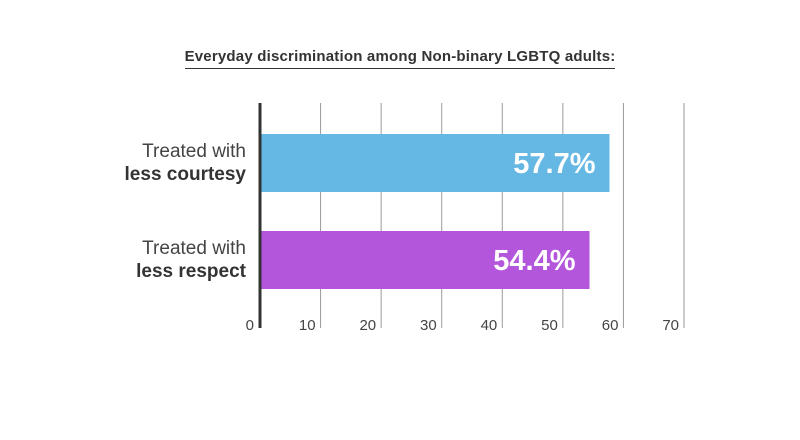  I want to click on category-label-1: Treated with less respect, so click(191, 260).